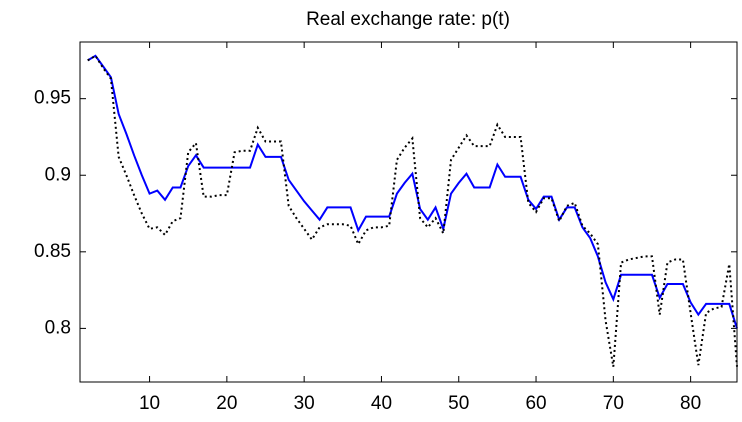 Image resolution: width=742 pixels, height=422 pixels. I want to click on x-tick-label: 30, so click(304, 403).